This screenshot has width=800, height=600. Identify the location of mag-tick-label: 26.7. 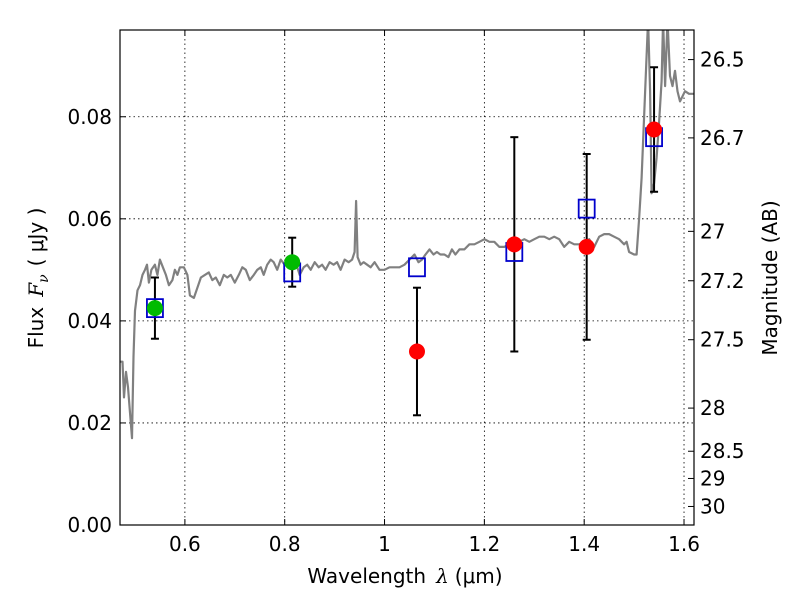
(722, 138).